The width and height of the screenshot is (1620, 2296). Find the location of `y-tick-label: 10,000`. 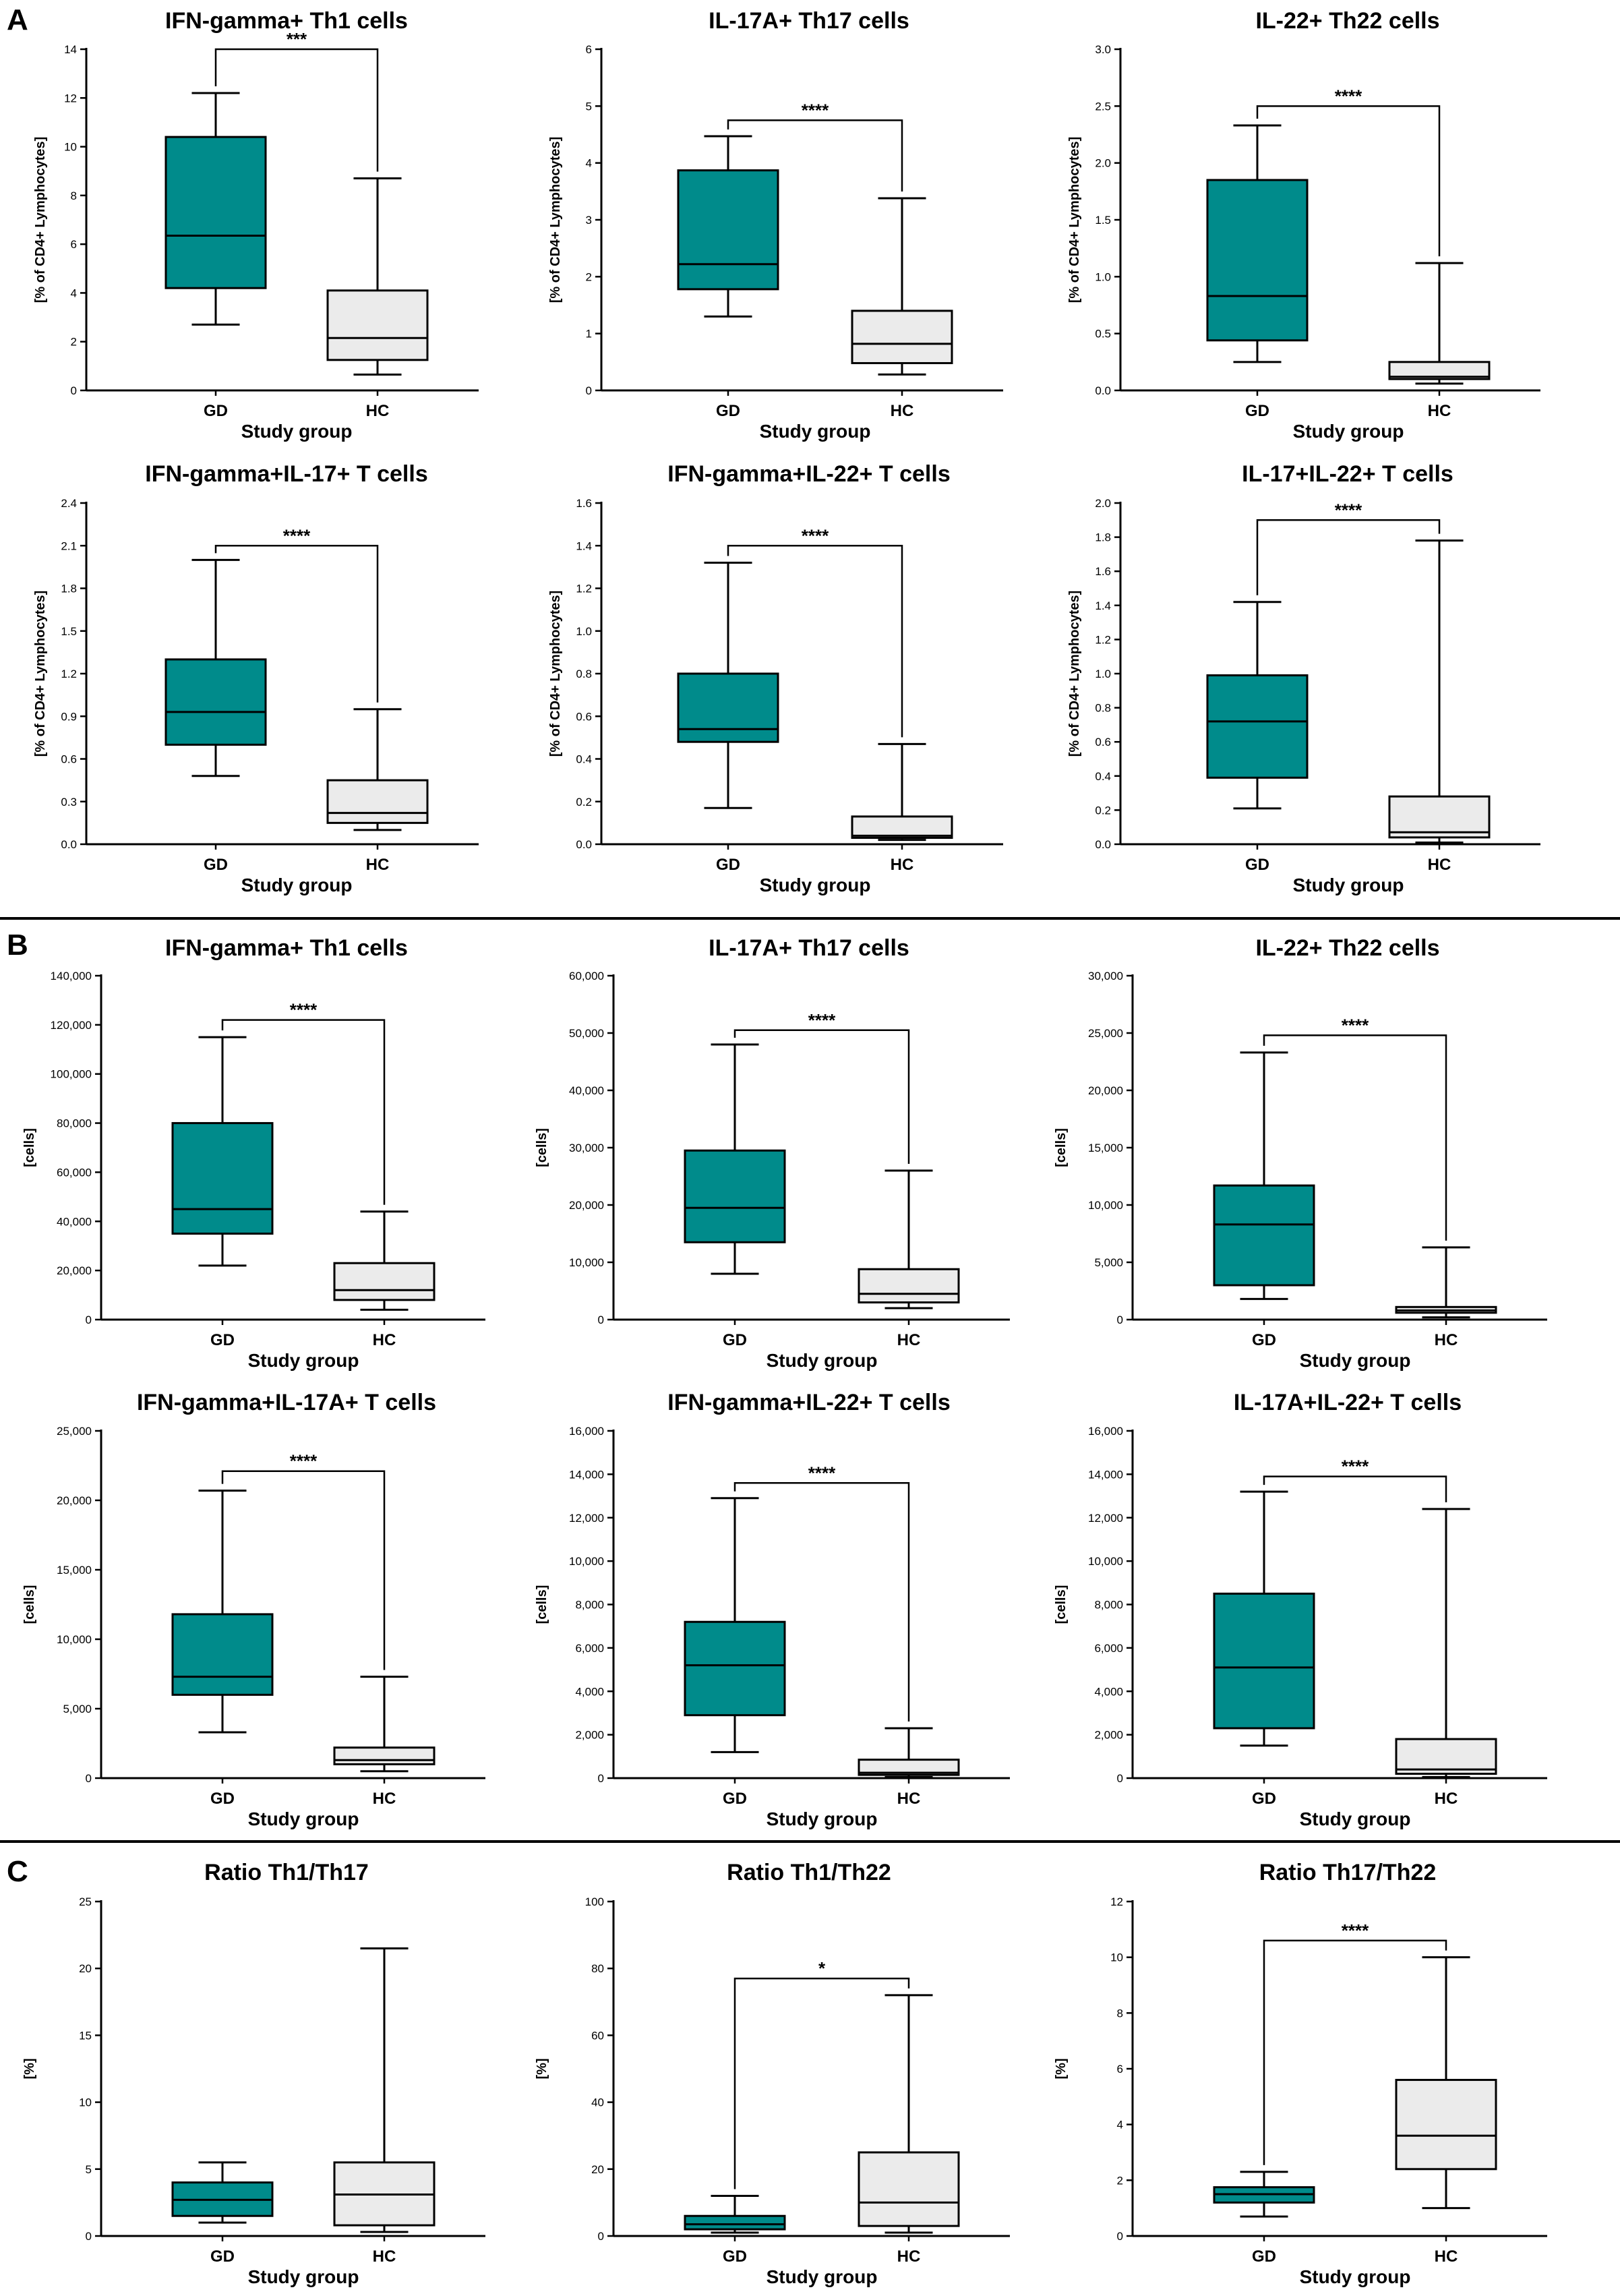

y-tick-label: 10,000 is located at coordinates (586, 1262).